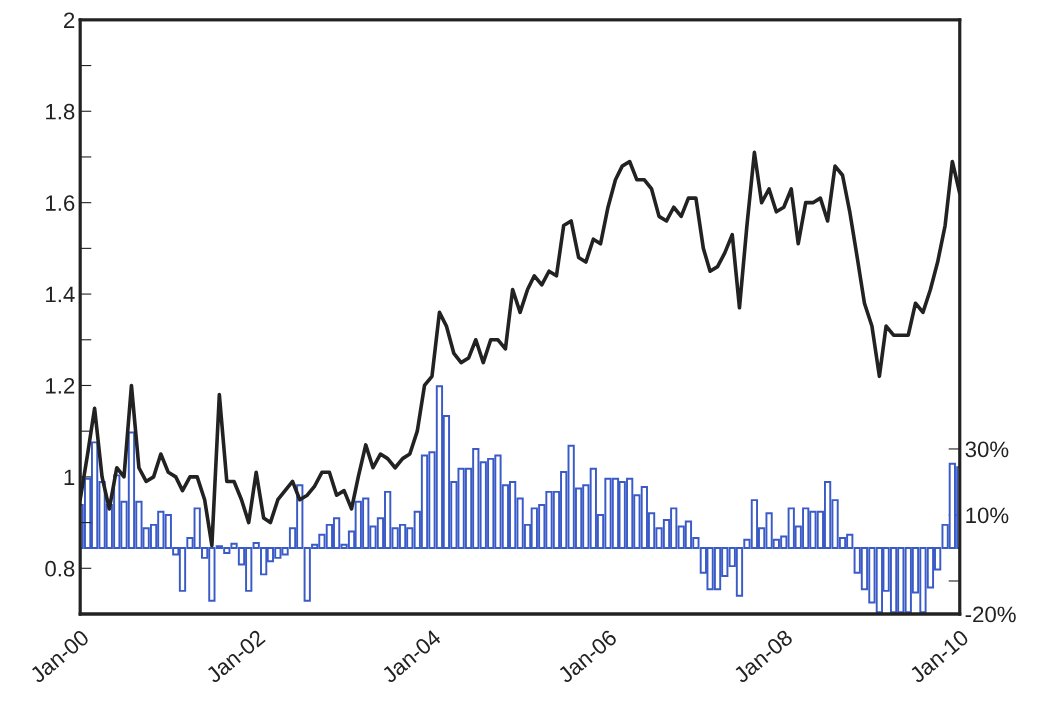  What do you see at coordinates (60, 111) in the screenshot?
I see `y-tick-label: 1.8` at bounding box center [60, 111].